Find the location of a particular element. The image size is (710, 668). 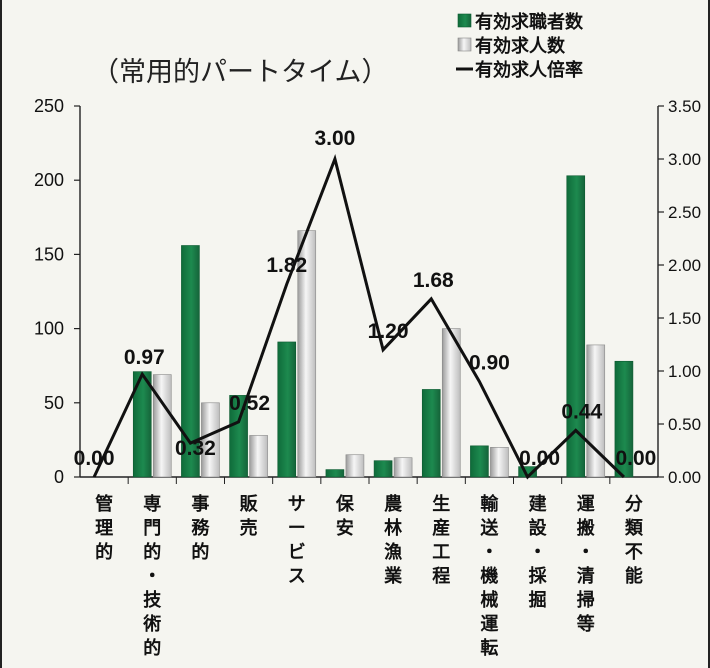

left-axis-tick-label: 0 is located at coordinates (59, 477).